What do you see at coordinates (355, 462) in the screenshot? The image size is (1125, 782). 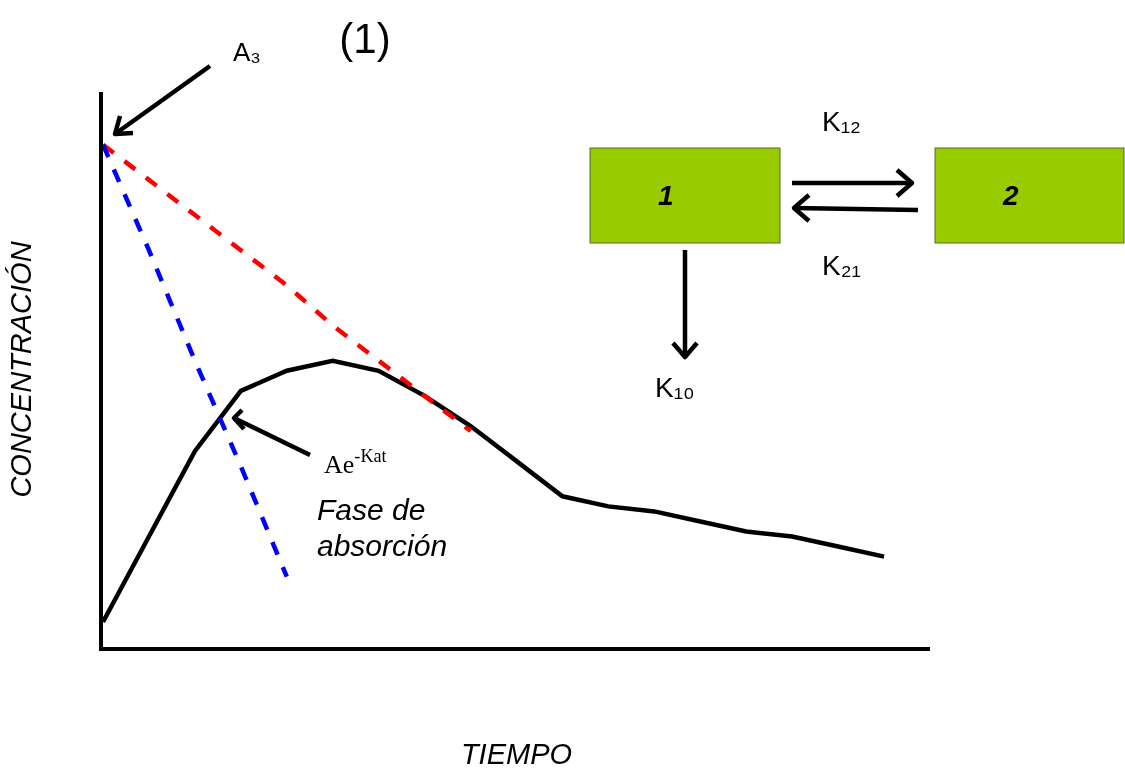 I see `annotation: Ae$^{-Kat}$` at bounding box center [355, 462].